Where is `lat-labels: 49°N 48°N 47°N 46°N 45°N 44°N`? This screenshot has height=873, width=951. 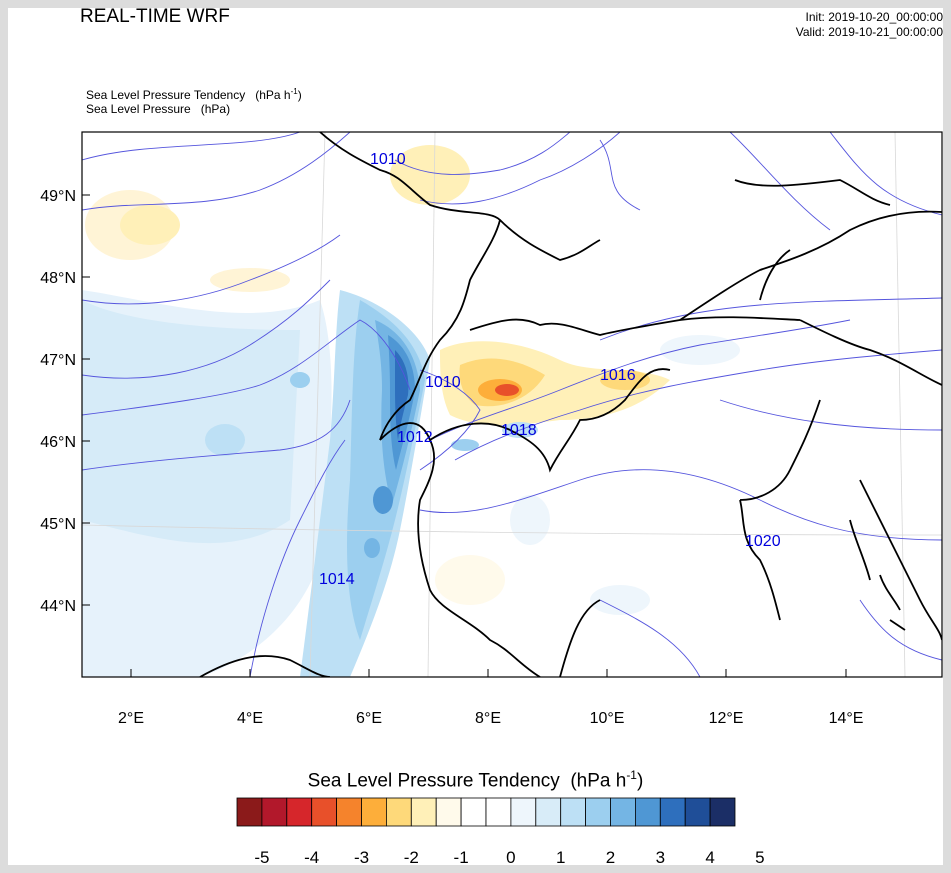 lat-labels: 49°N 48°N 47°N 46°N 45°N 44°N is located at coordinates (58, 401).